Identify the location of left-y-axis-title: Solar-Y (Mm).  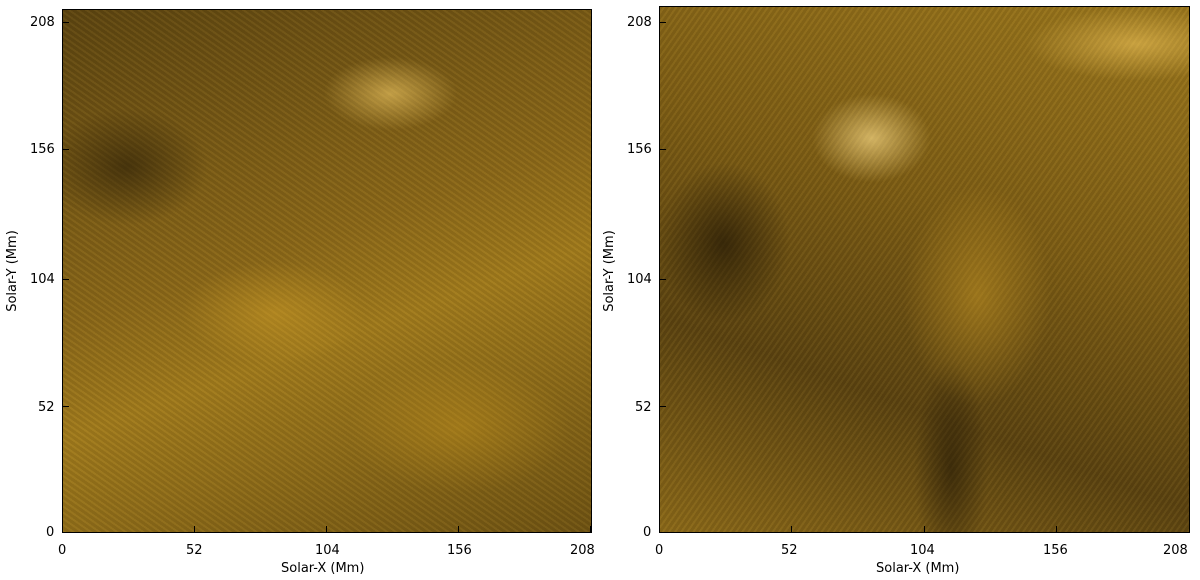
(12, 271).